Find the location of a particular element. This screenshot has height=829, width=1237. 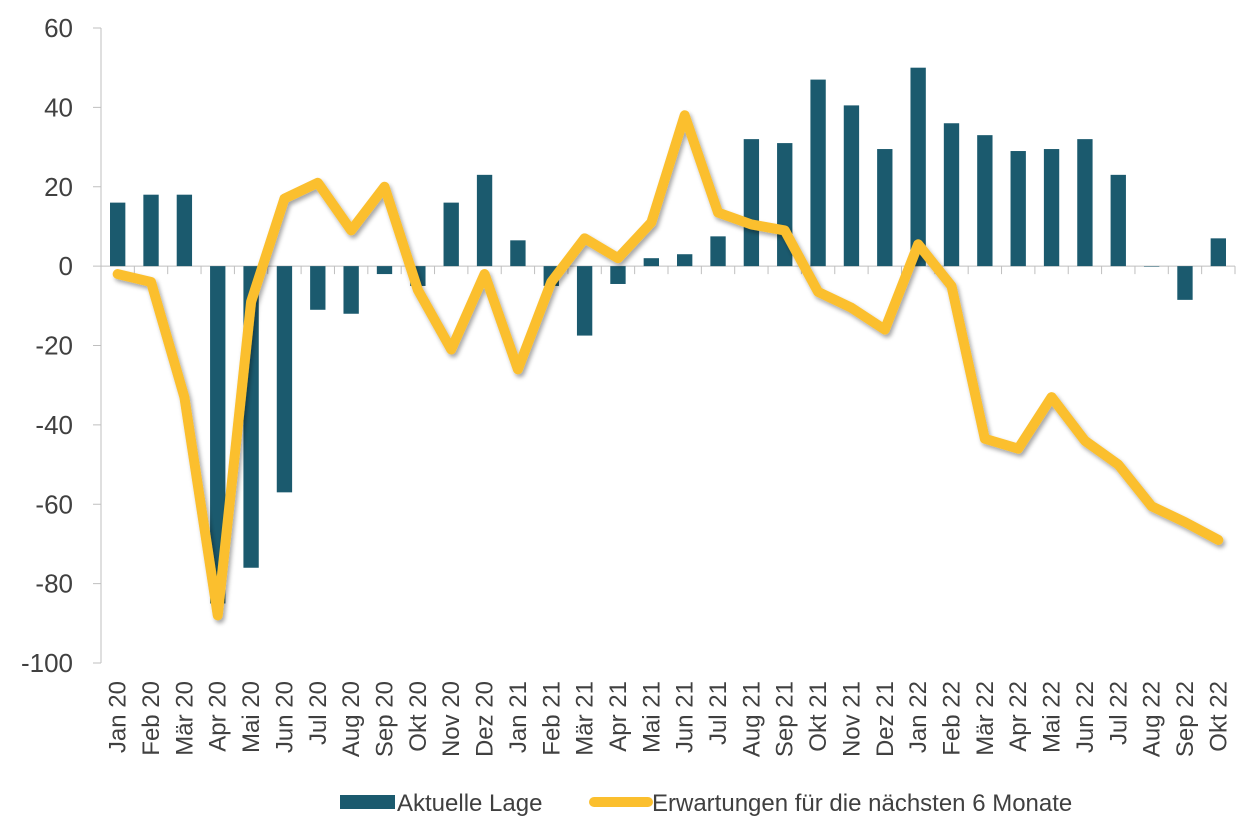

x-tick-label: Jun 21 is located at coordinates (685, 717).